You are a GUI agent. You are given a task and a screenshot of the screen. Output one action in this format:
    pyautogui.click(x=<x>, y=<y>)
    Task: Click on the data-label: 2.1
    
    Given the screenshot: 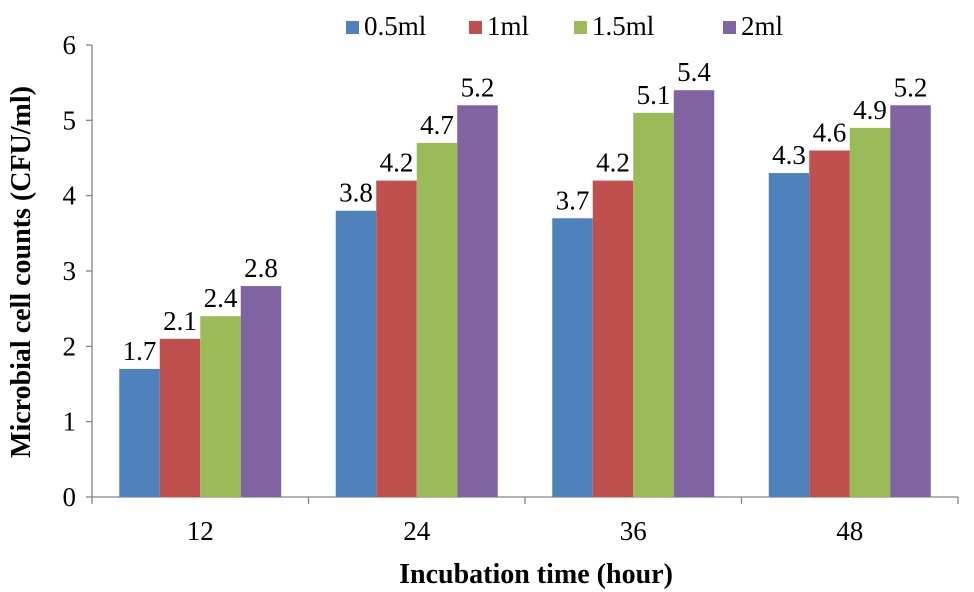 What is the action you would take?
    pyautogui.click(x=180, y=321)
    